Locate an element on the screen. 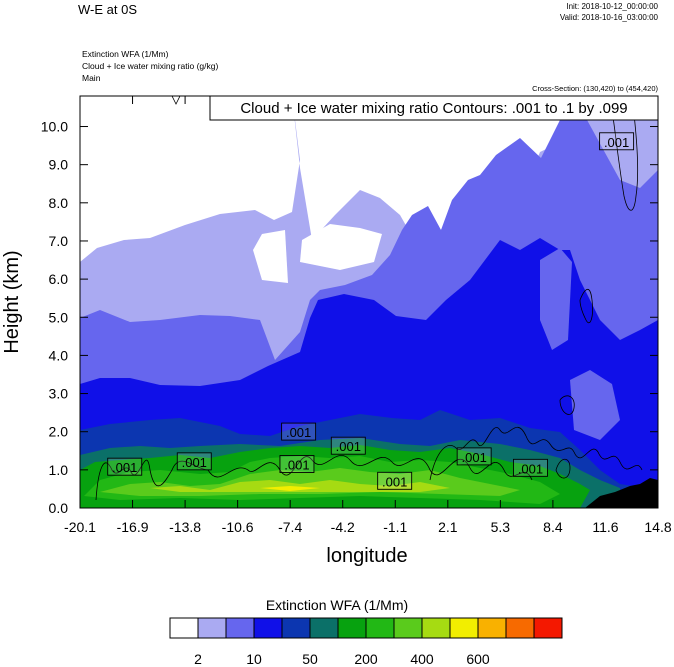 This screenshot has height=667, width=674. colorbar-label: 50 is located at coordinates (310, 659).